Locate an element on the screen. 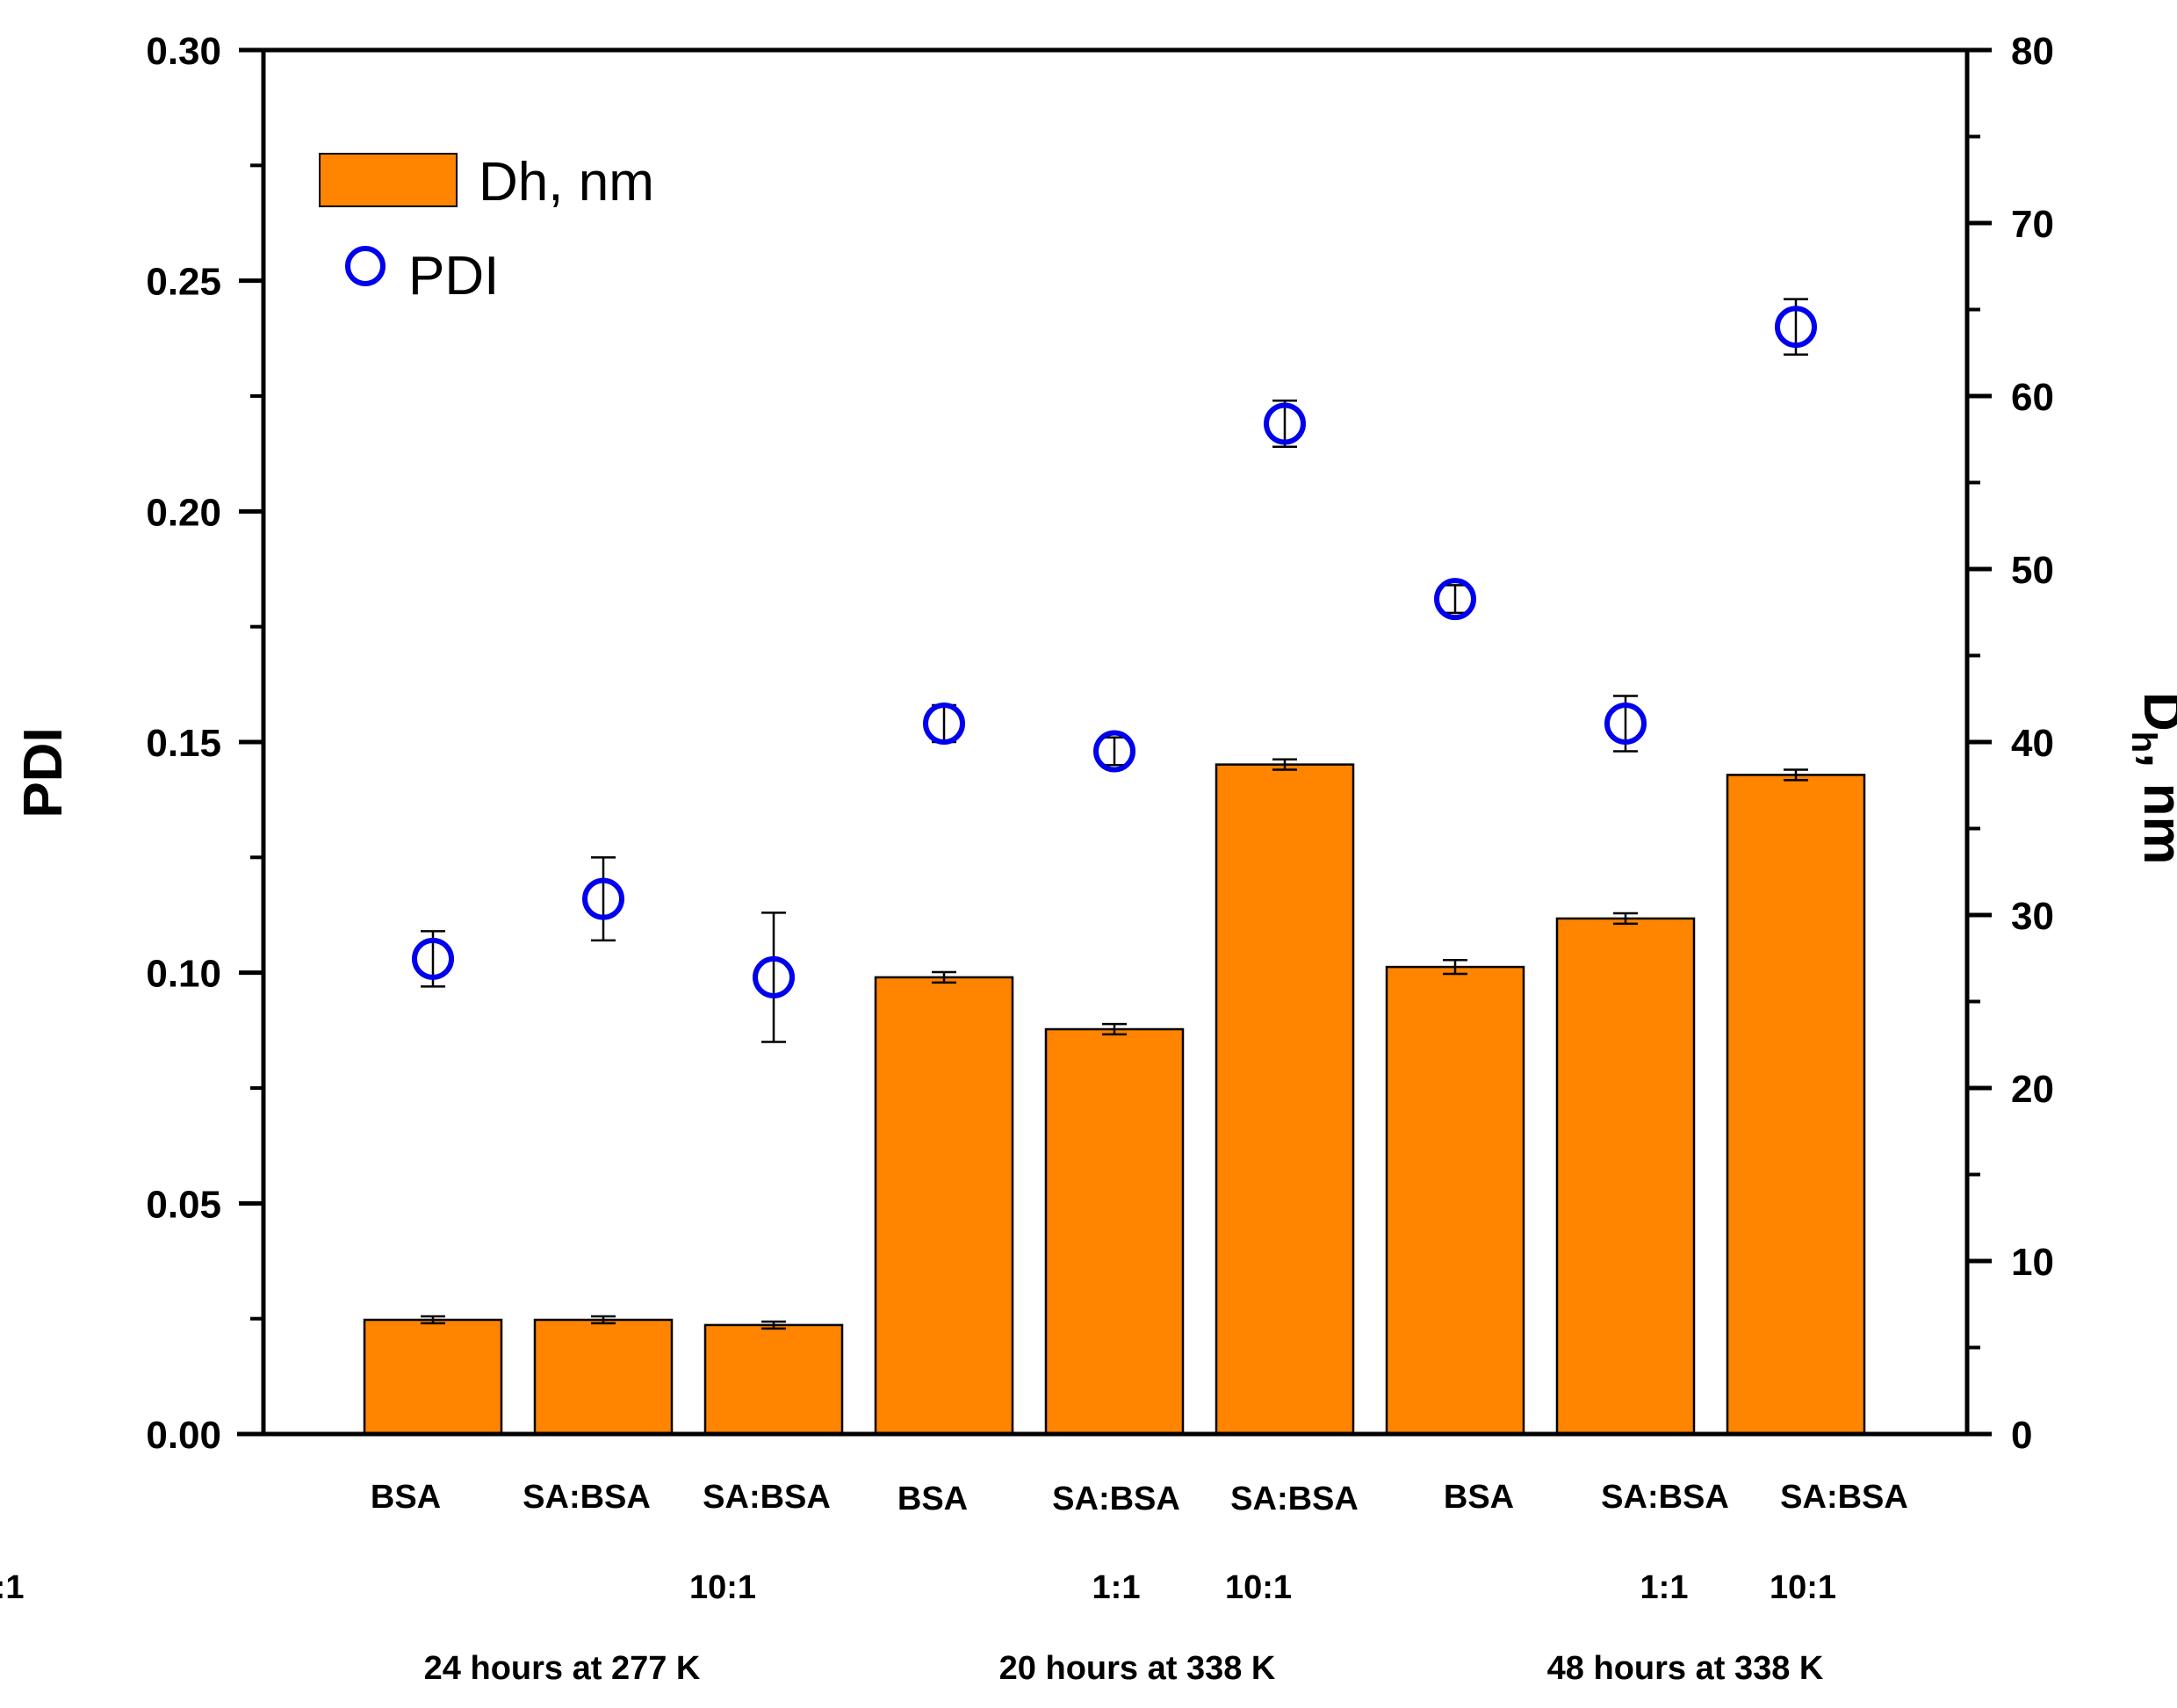 The height and width of the screenshot is (1708, 2177). group-label: 48 hours at 338 K is located at coordinates (1685, 1668).